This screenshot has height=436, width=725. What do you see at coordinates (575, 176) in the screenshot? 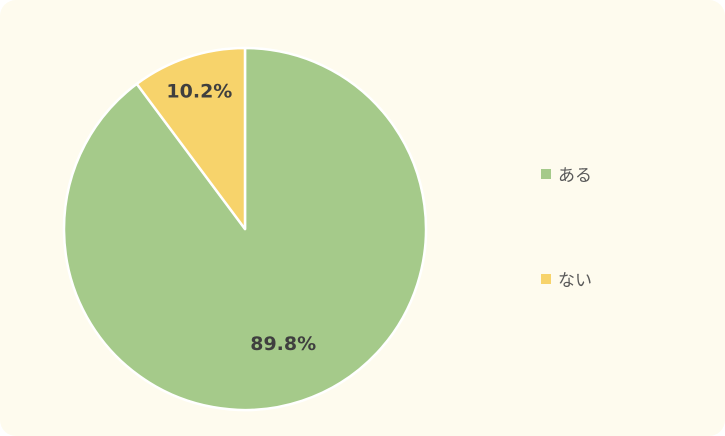
I see `legend-label-aru: ある` at bounding box center [575, 176].